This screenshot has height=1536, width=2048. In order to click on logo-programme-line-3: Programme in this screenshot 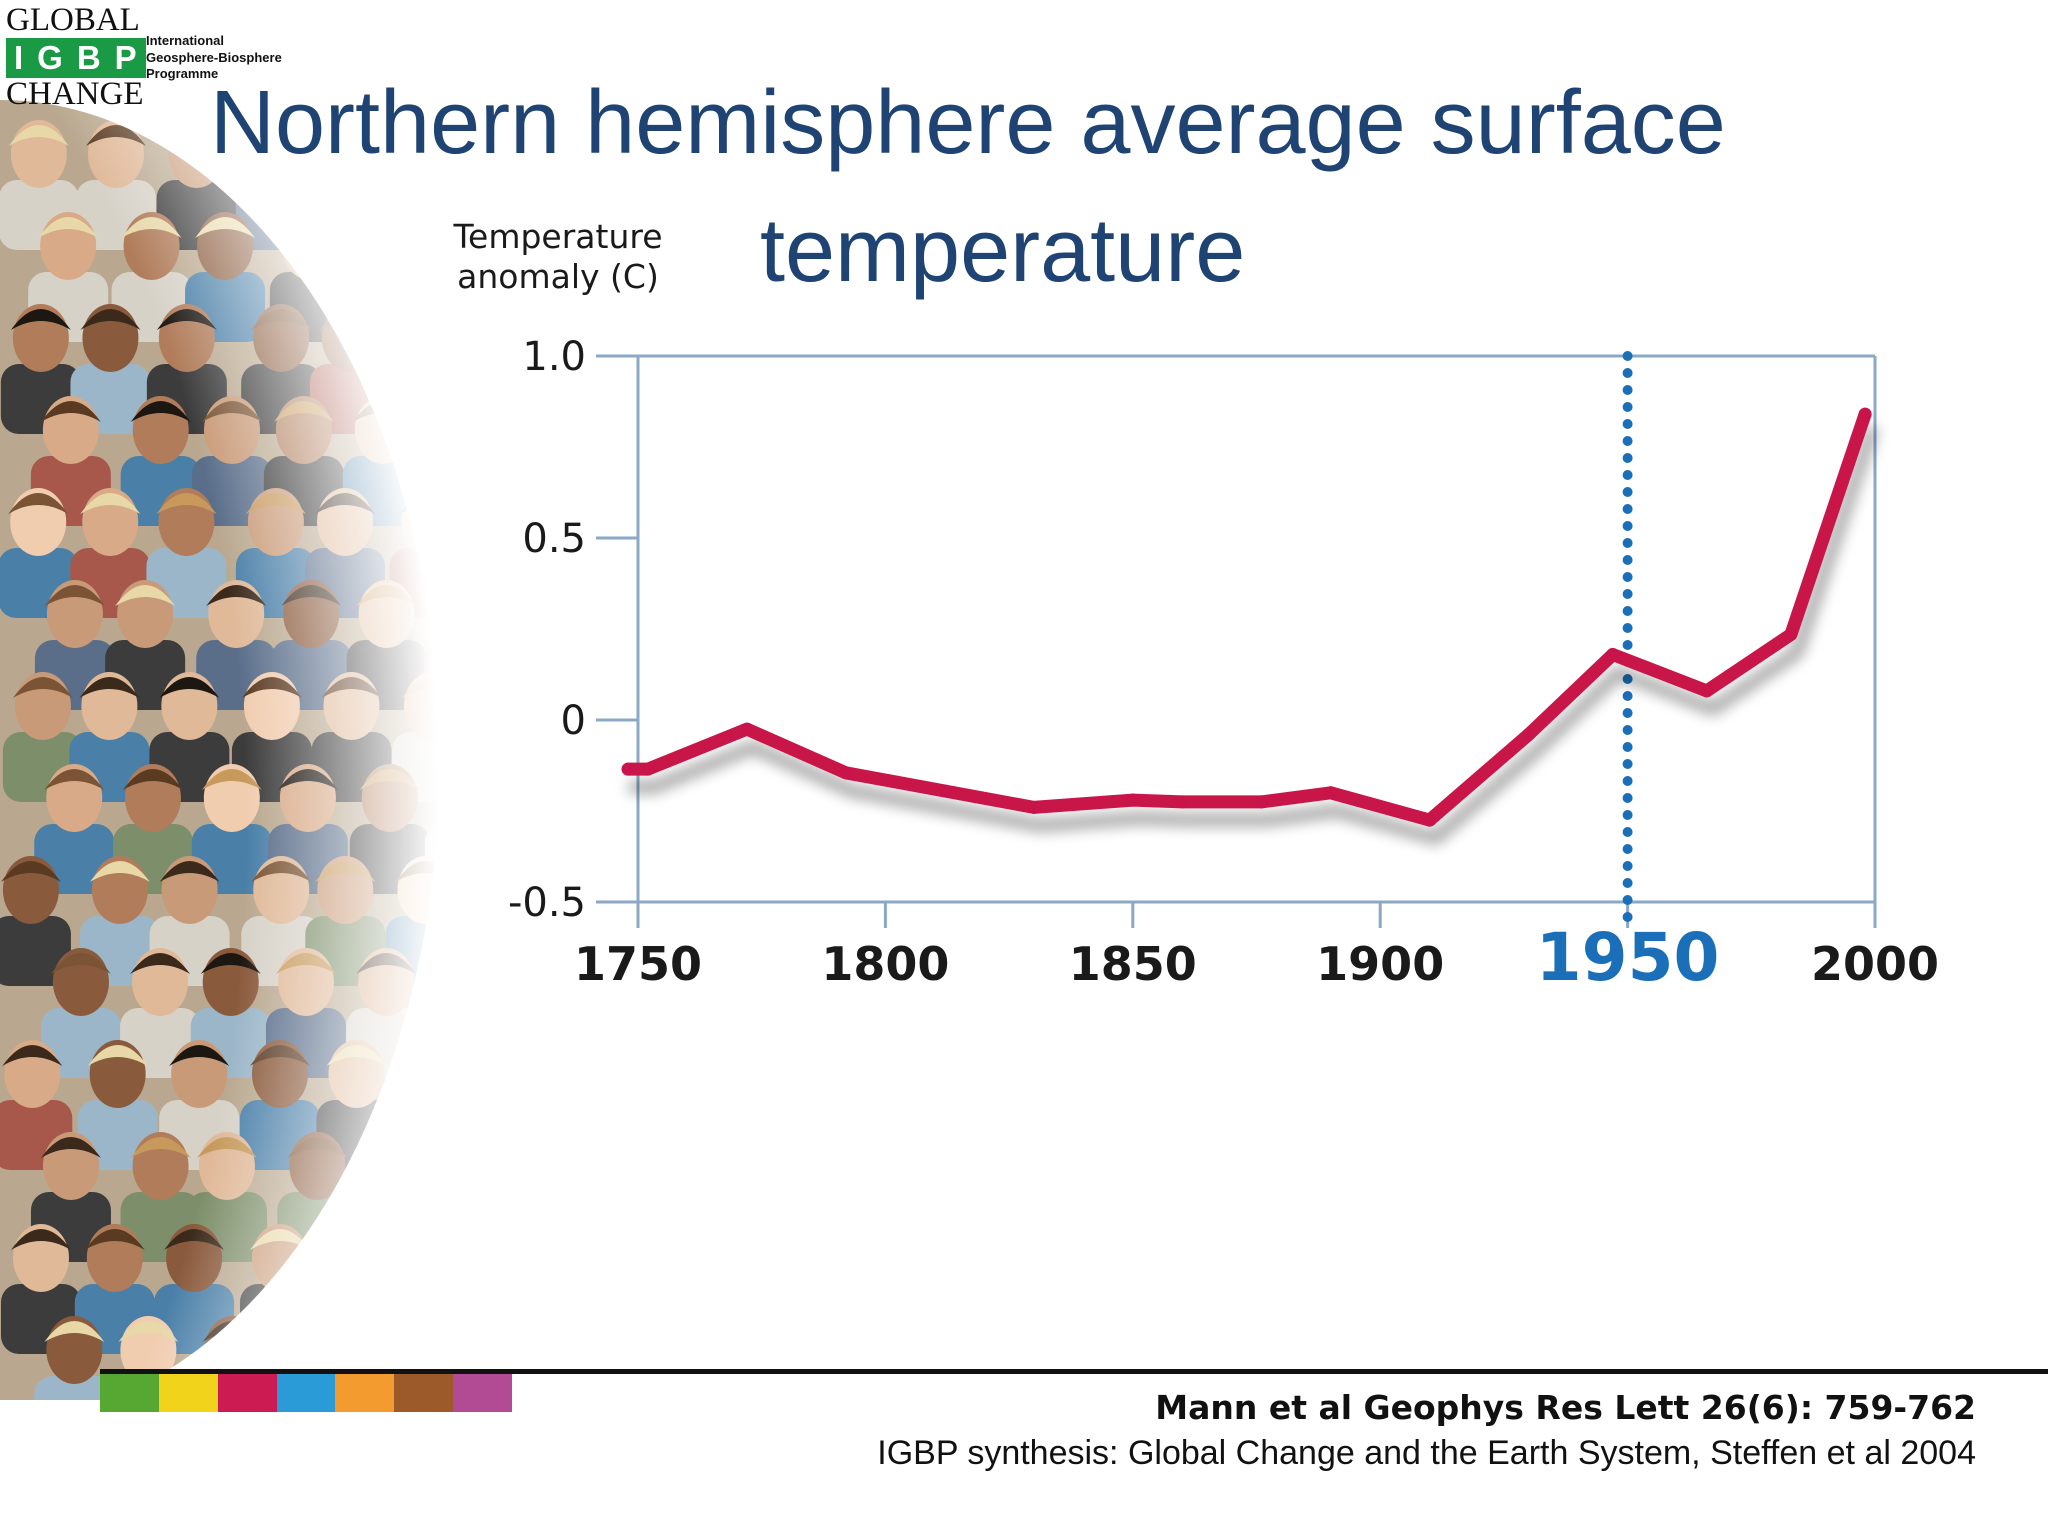, I will do `click(182, 73)`.